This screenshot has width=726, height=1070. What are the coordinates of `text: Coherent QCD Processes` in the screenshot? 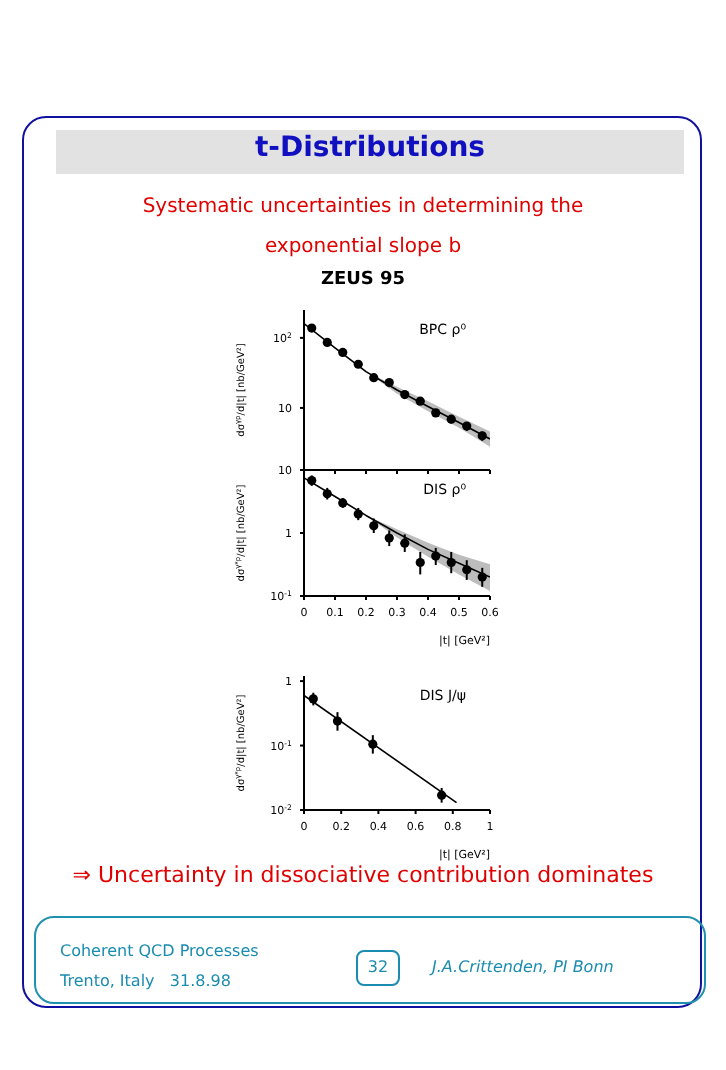 It's located at (159, 951).